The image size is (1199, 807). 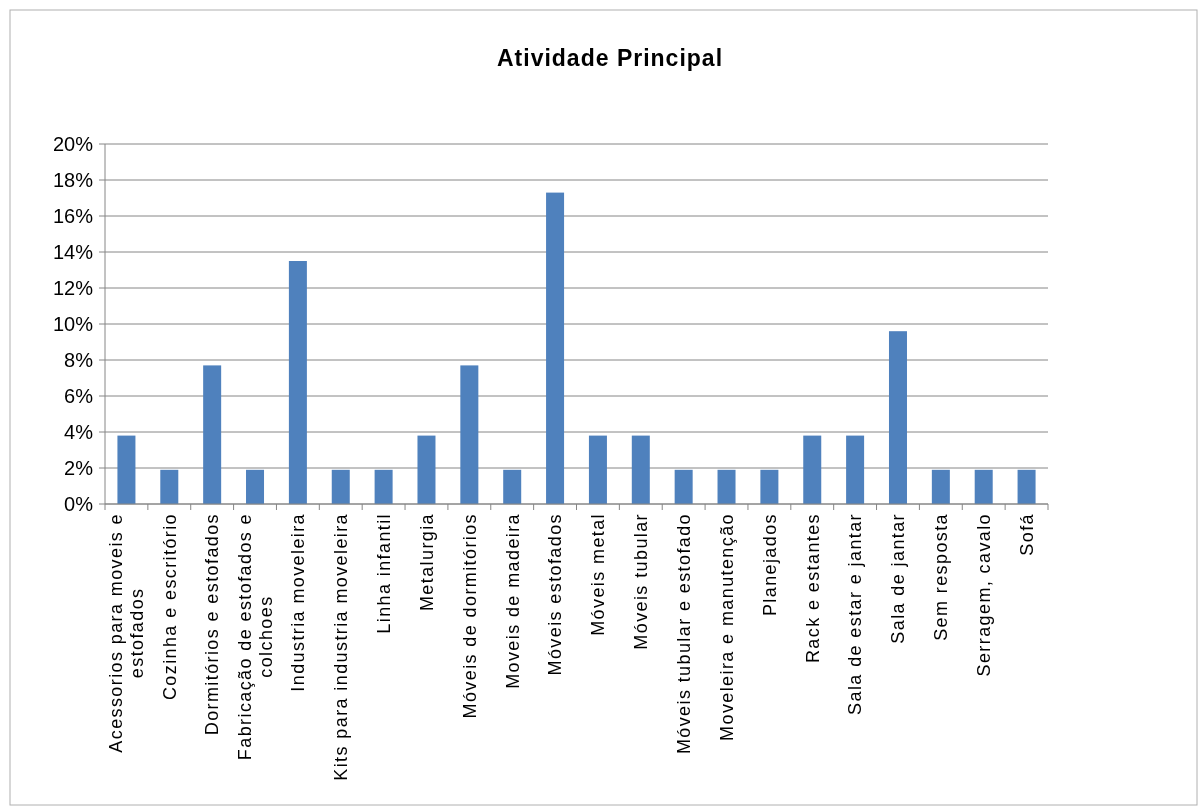 I want to click on x-tick-label: Sofá, so click(x=1026, y=534).